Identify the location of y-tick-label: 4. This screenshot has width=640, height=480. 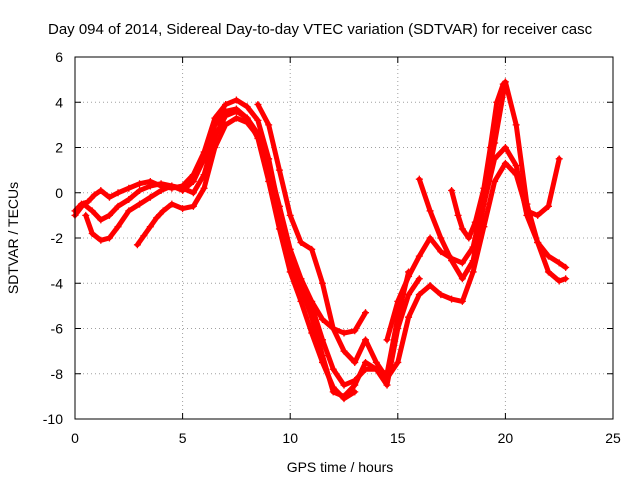
(59, 102).